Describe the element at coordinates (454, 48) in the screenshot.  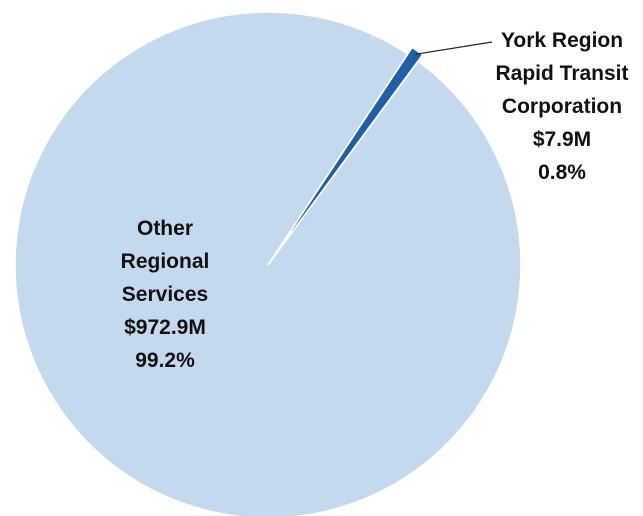
I see `leader-line` at that location.